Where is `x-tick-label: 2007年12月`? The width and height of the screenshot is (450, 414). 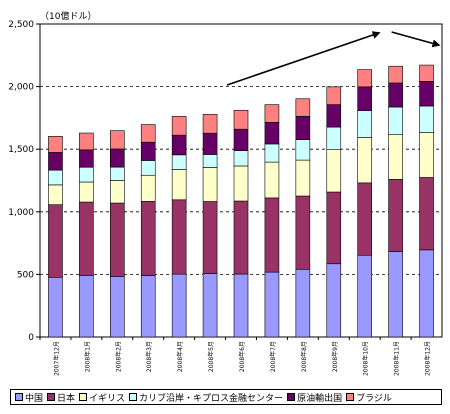
x-tick-label: 2007年12月 is located at coordinates (56, 358).